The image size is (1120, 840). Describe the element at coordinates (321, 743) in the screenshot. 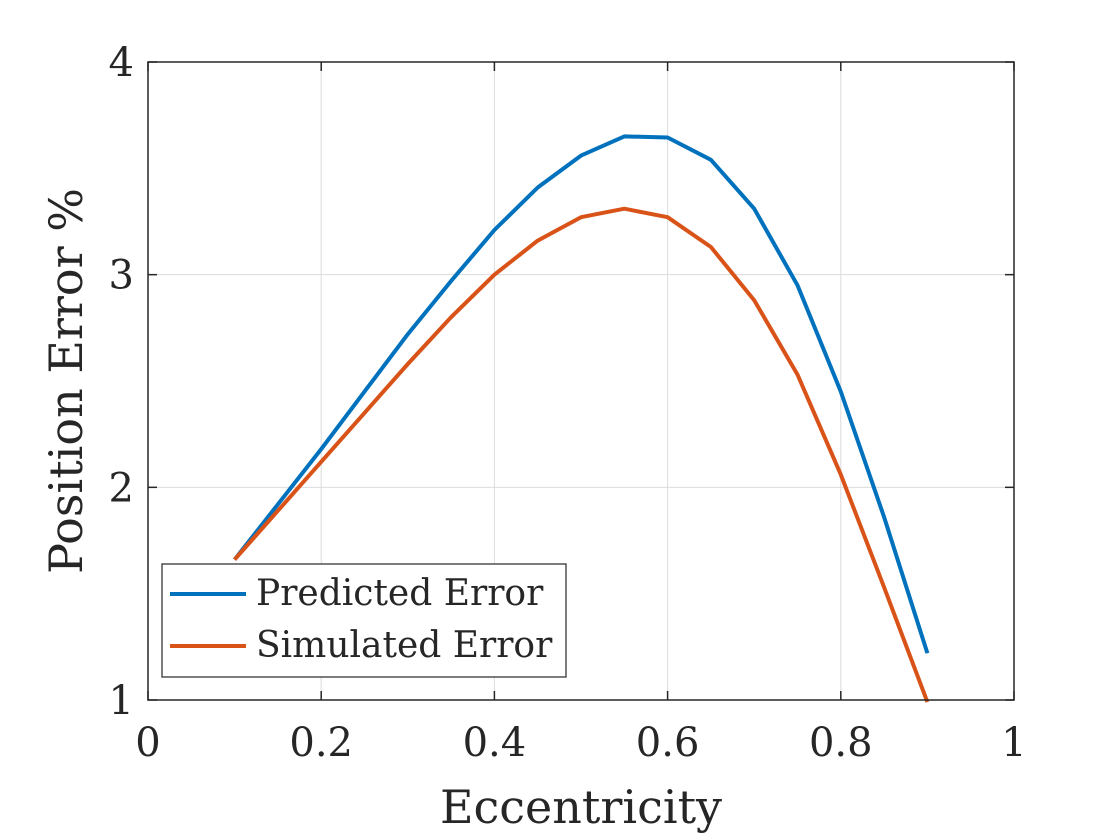

I see `x-tick-label: 0.2` at that location.